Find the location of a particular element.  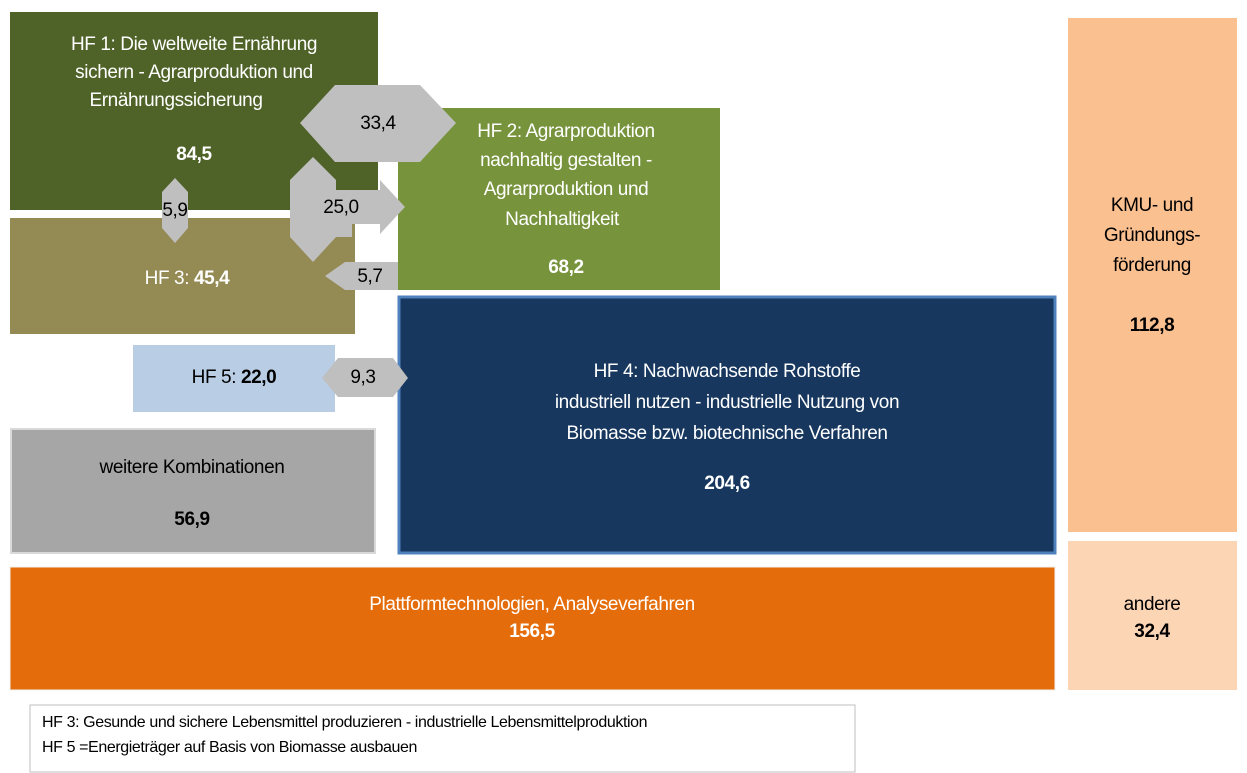

hf2-box is located at coordinates (559, 199).